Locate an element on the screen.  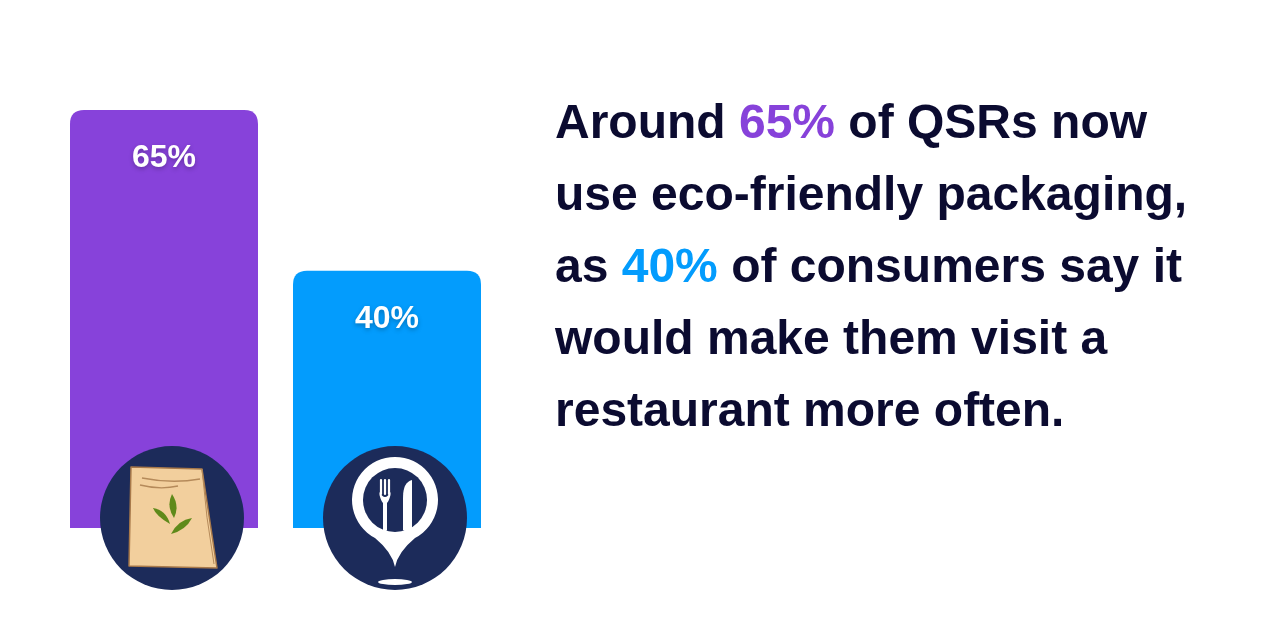
data-label: 40% is located at coordinates (387, 316).